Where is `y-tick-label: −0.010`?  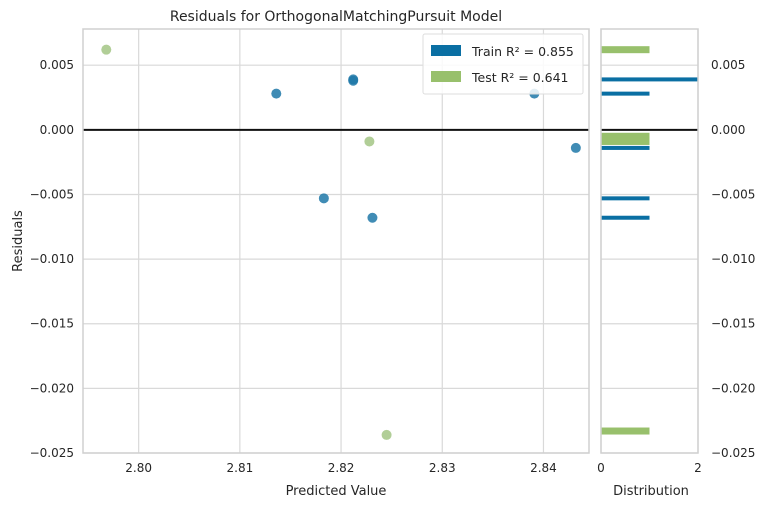
y-tick-label: −0.010 is located at coordinates (52, 259).